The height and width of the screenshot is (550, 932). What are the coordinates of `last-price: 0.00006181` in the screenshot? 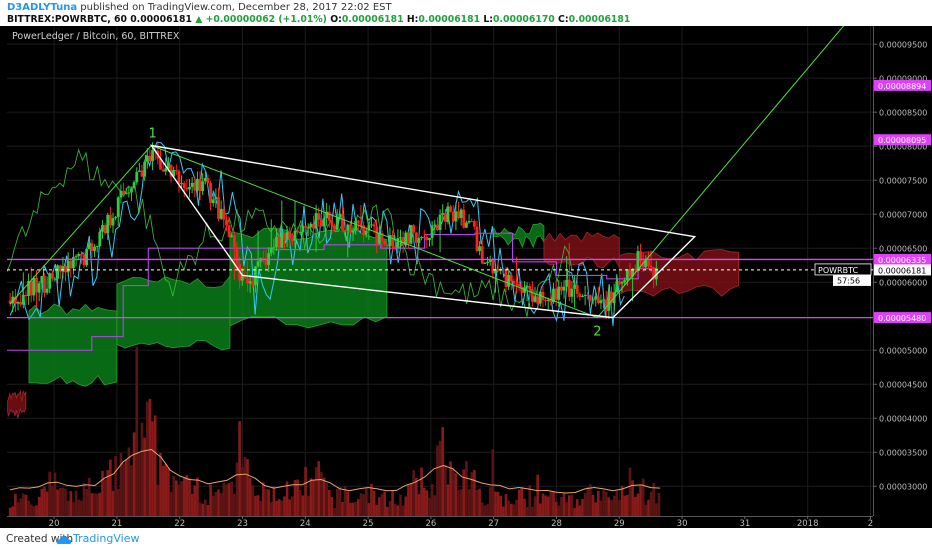 It's located at (161, 19).